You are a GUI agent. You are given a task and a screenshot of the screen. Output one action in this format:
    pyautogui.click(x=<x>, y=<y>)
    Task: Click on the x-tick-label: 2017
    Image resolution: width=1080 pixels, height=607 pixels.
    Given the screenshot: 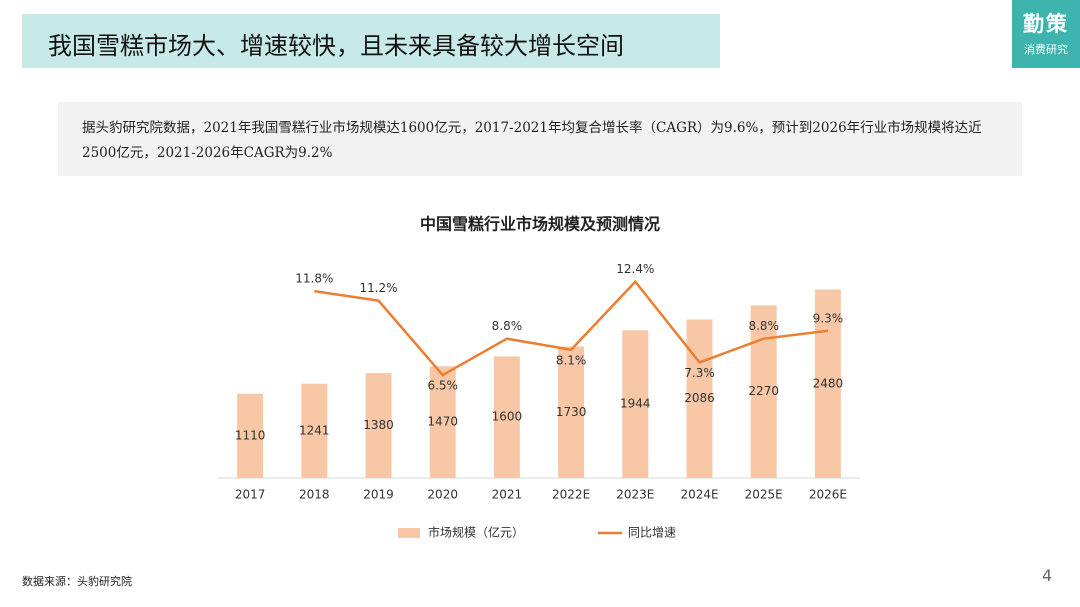 What is the action you would take?
    pyautogui.click(x=250, y=495)
    